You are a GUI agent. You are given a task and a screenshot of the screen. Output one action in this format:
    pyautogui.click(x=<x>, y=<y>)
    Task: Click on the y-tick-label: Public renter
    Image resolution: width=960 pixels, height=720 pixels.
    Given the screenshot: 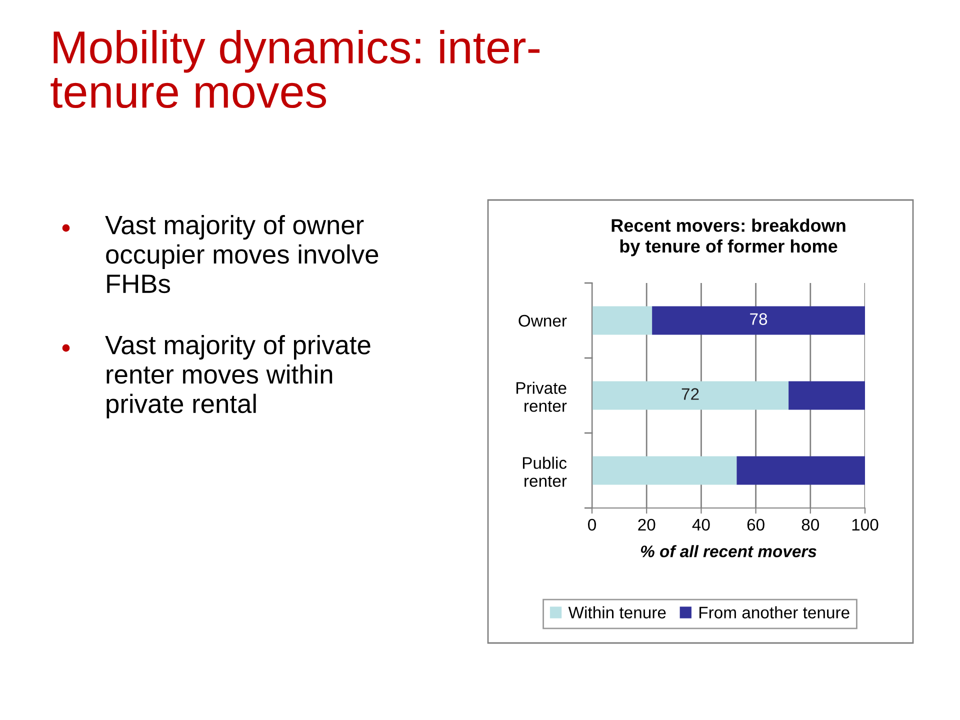 What is the action you would take?
    pyautogui.click(x=544, y=471)
    